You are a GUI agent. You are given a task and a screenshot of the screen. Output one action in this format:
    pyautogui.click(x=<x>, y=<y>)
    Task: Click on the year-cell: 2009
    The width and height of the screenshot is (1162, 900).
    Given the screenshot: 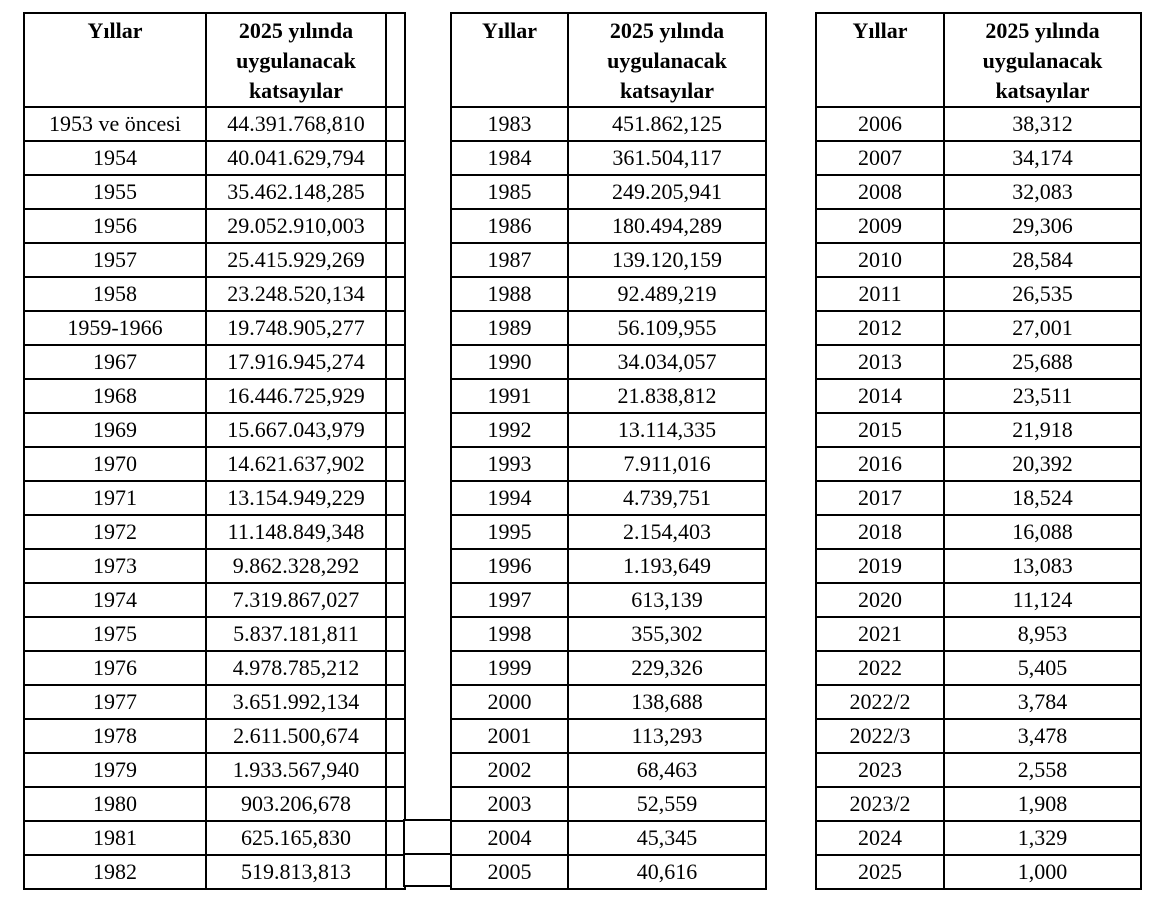 What is the action you would take?
    pyautogui.click(x=880, y=226)
    